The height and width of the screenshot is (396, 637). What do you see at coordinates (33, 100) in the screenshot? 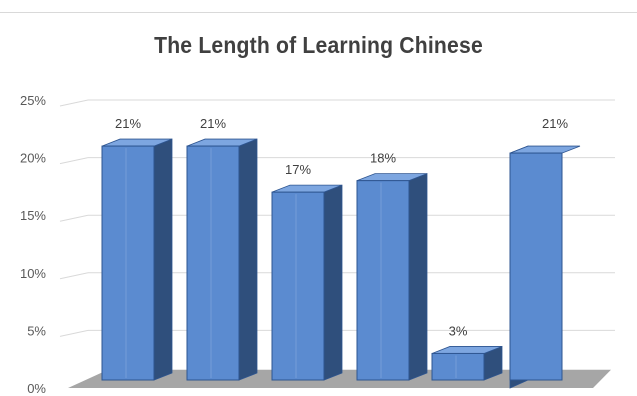
I see `y-tick-label: 25%` at bounding box center [33, 100].